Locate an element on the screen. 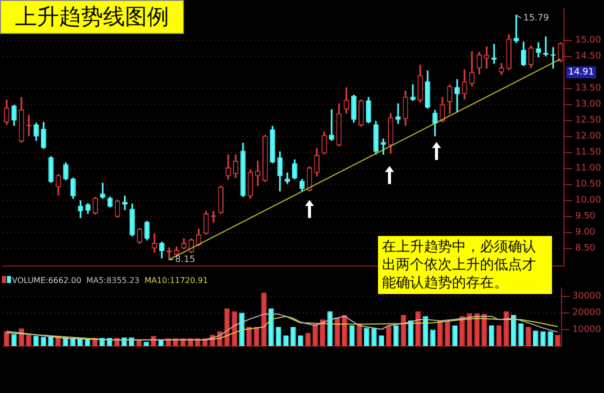  y-tick-label: 11.50 is located at coordinates (588, 153).